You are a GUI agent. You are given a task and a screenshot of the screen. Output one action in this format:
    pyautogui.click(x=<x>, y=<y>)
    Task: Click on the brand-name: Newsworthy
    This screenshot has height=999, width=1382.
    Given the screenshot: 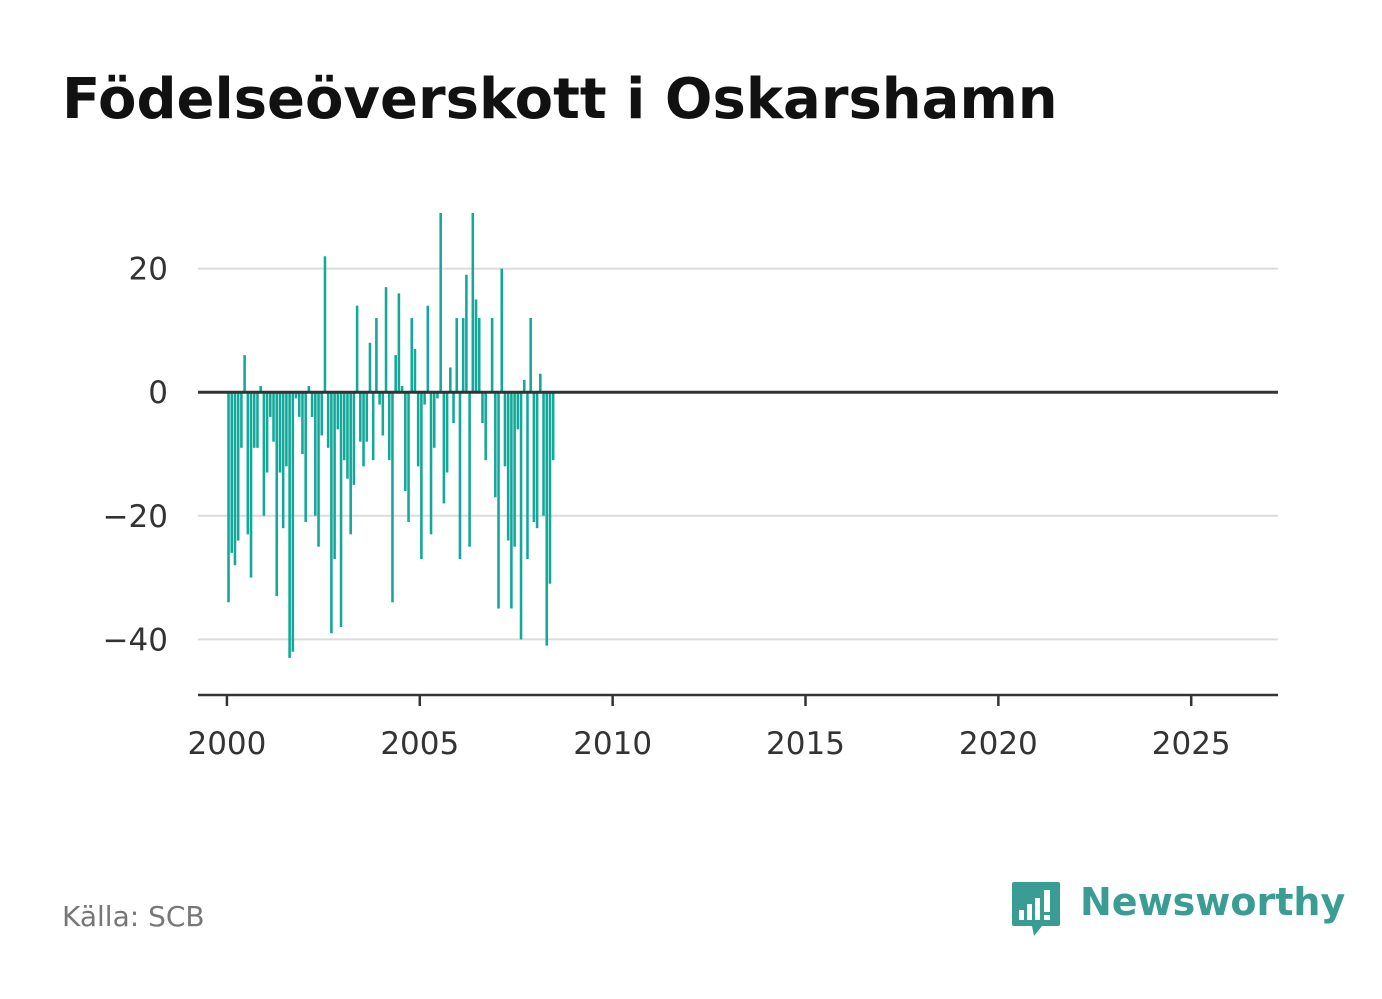 What is the action you would take?
    pyautogui.click(x=1213, y=902)
    